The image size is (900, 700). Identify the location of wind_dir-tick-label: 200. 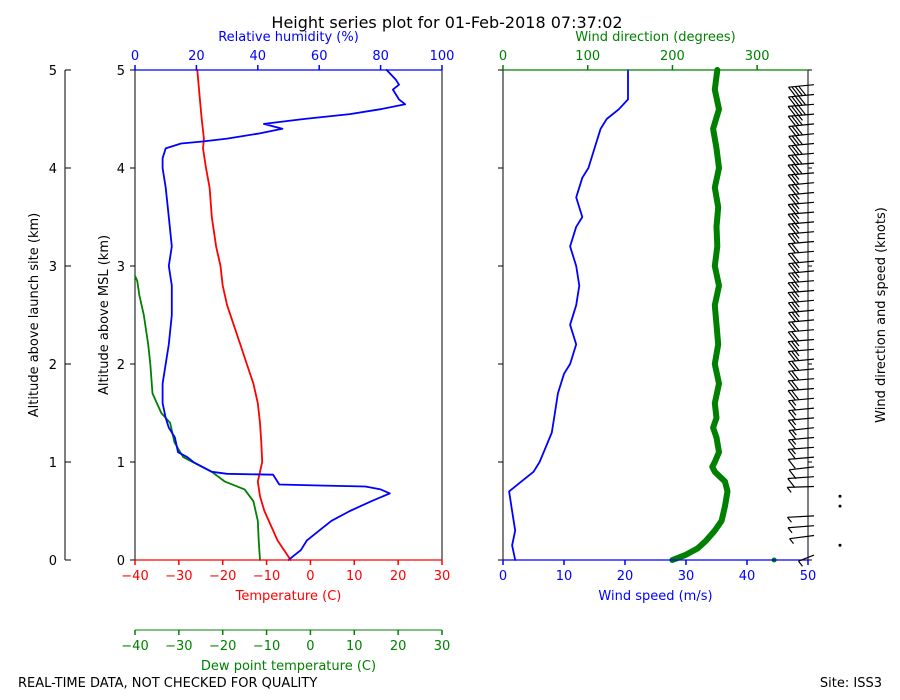
(672, 56).